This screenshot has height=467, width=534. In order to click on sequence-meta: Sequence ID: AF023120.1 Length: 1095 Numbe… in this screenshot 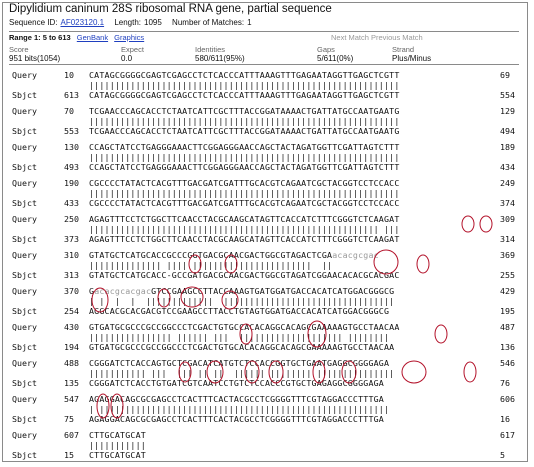, I will do `click(130, 22)`.